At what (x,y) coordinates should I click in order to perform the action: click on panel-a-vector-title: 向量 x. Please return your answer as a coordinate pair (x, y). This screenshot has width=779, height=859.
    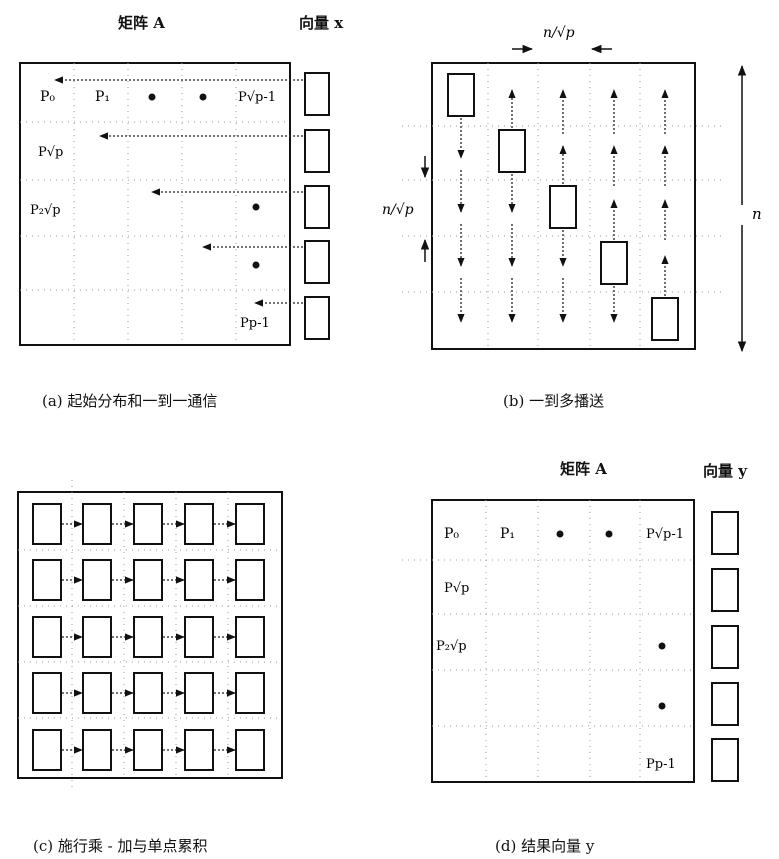
    Looking at the image, I should click on (321, 23).